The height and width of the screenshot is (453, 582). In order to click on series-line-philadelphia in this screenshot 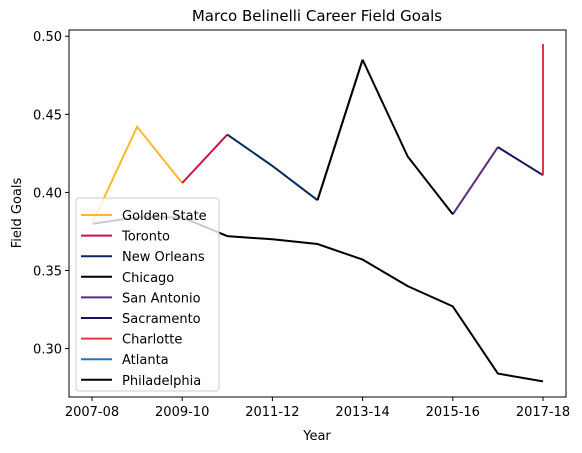, I will do `click(407, 137)`.